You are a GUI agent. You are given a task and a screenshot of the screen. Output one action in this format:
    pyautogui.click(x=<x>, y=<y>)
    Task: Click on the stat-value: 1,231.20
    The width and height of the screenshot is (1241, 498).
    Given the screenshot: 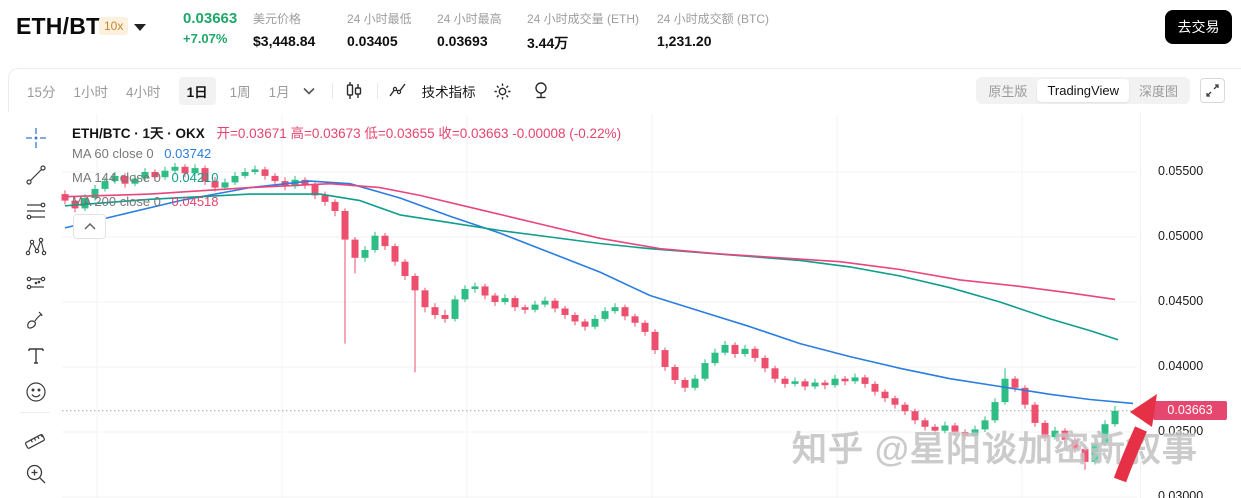 What is the action you would take?
    pyautogui.click(x=684, y=41)
    